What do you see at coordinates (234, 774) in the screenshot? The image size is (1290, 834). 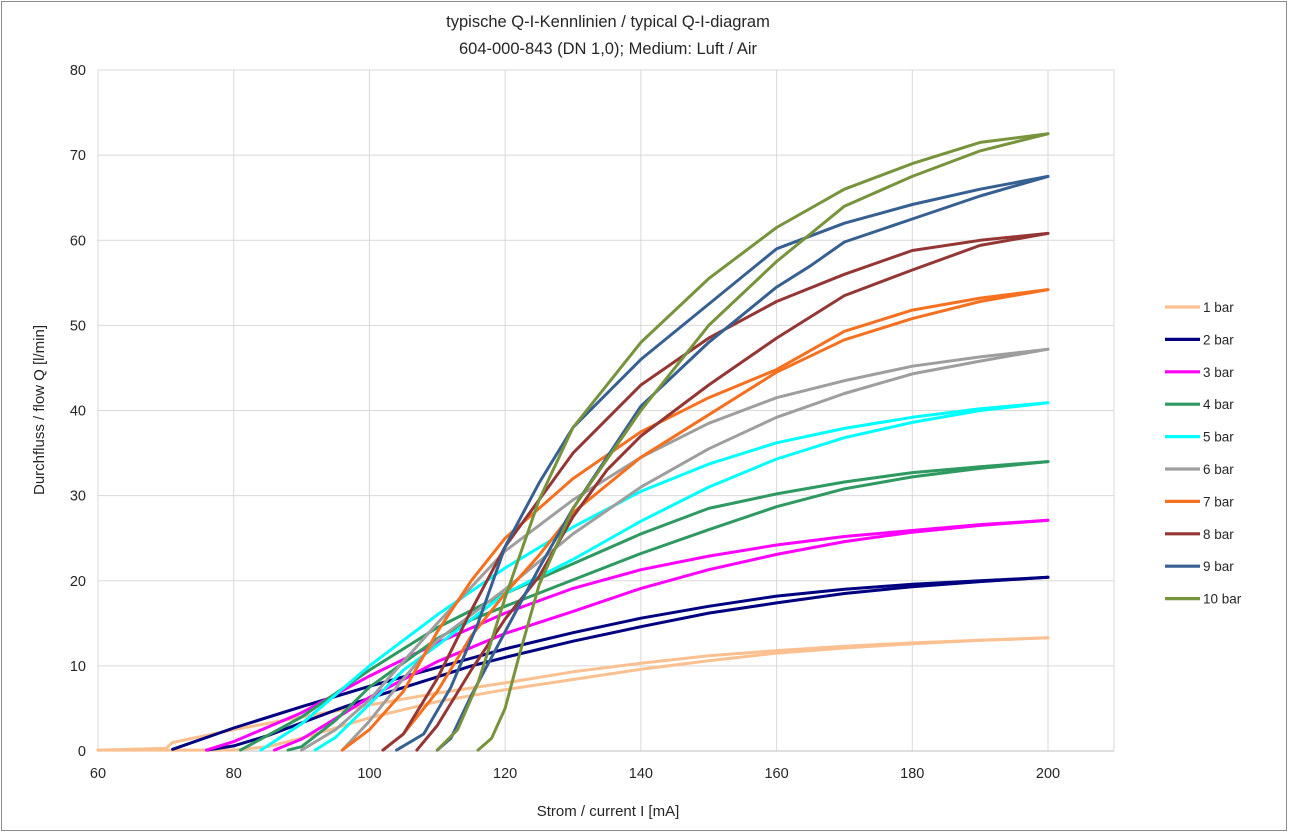 I see `x-tick-label: 80` at bounding box center [234, 774].